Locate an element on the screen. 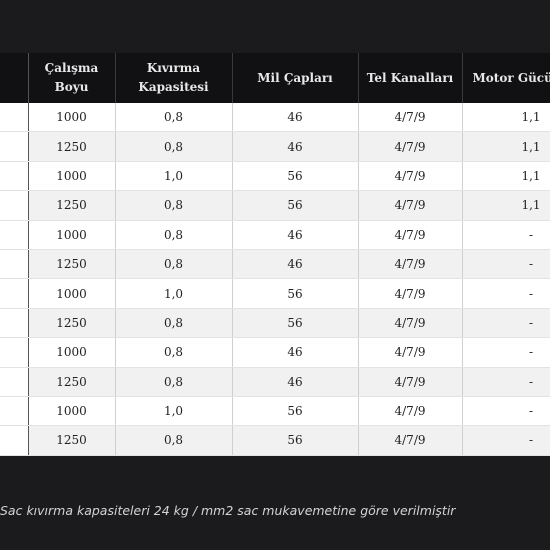 This screenshot has width=550, height=550. header-cell-model is located at coordinates (14, 78).